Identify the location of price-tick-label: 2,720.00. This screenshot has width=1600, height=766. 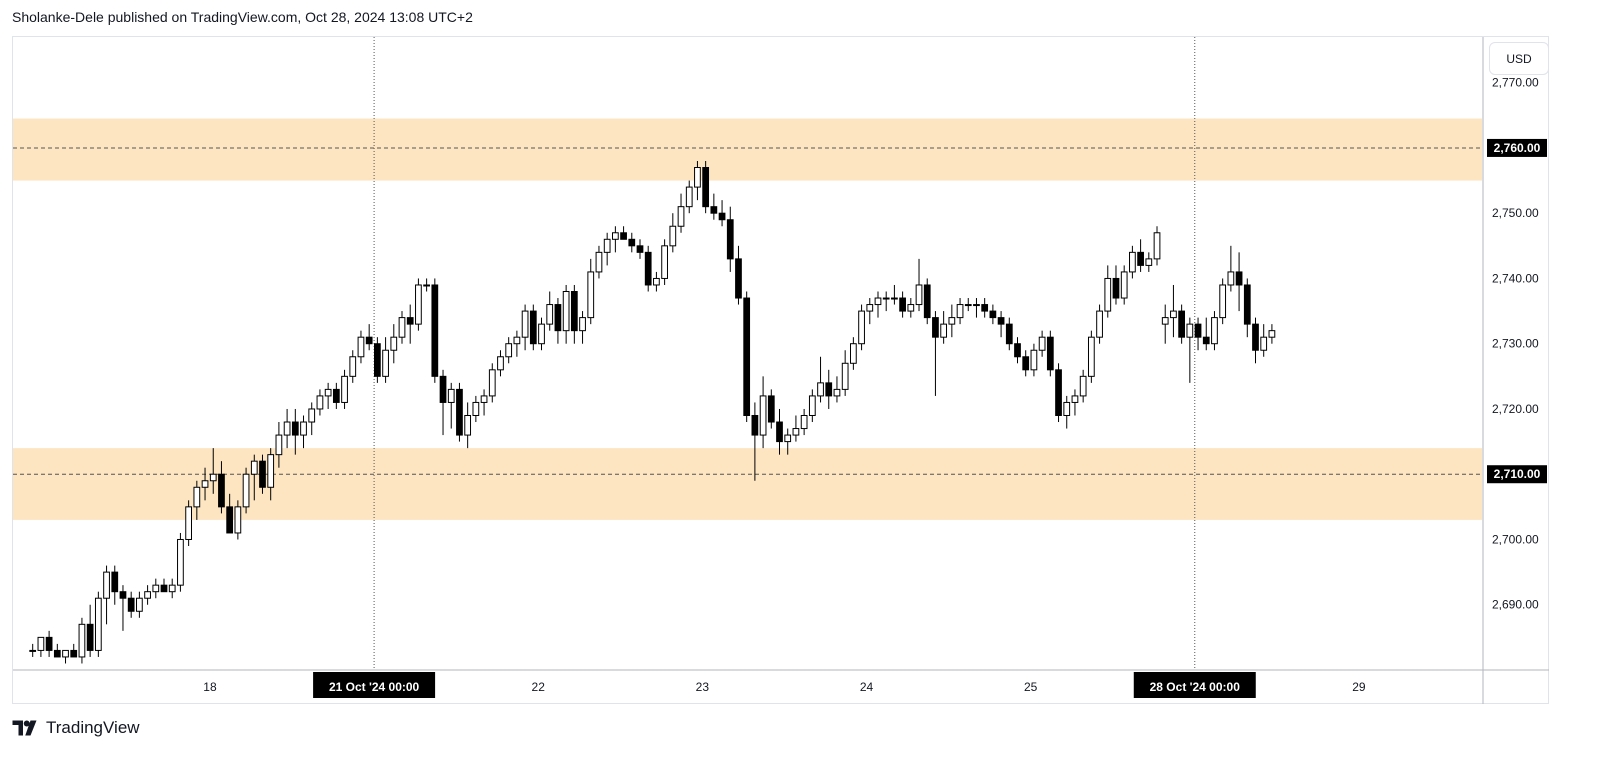
(1515, 409).